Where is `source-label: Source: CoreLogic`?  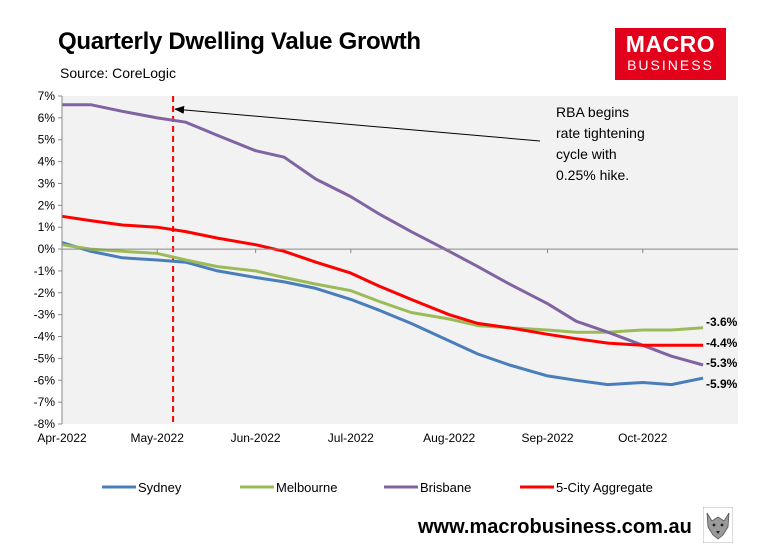 source-label: Source: CoreLogic is located at coordinates (118, 73).